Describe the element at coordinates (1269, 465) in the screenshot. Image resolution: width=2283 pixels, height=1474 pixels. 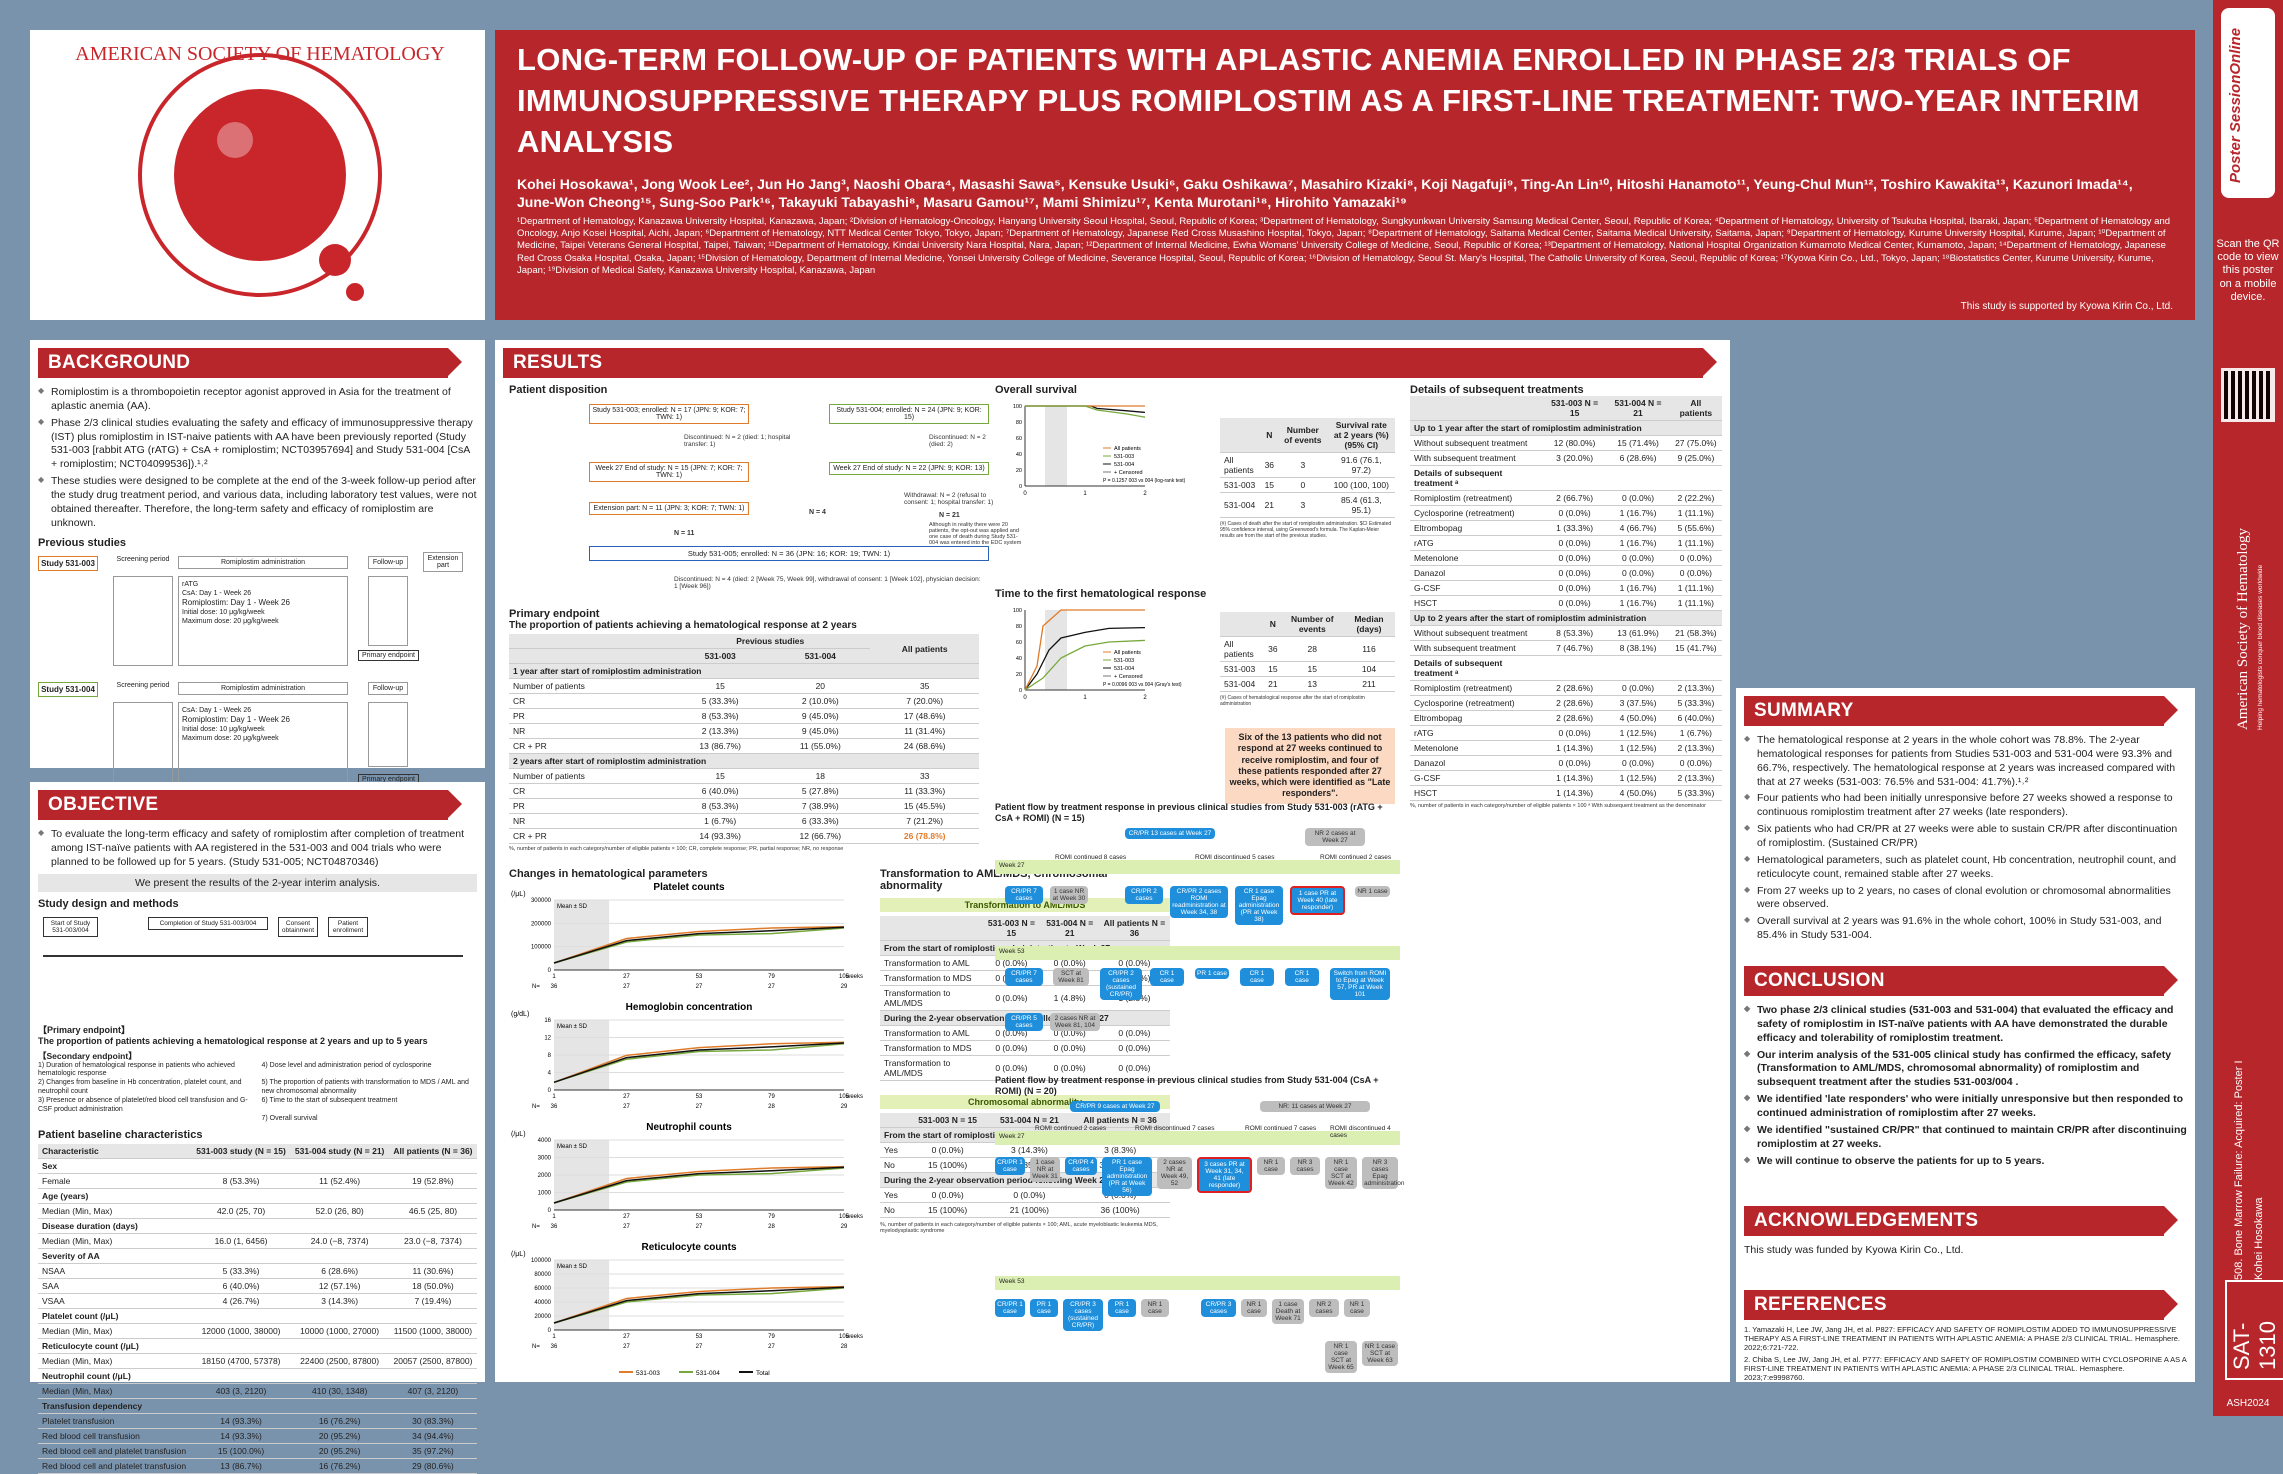
I see `table-cell: 36` at that location.